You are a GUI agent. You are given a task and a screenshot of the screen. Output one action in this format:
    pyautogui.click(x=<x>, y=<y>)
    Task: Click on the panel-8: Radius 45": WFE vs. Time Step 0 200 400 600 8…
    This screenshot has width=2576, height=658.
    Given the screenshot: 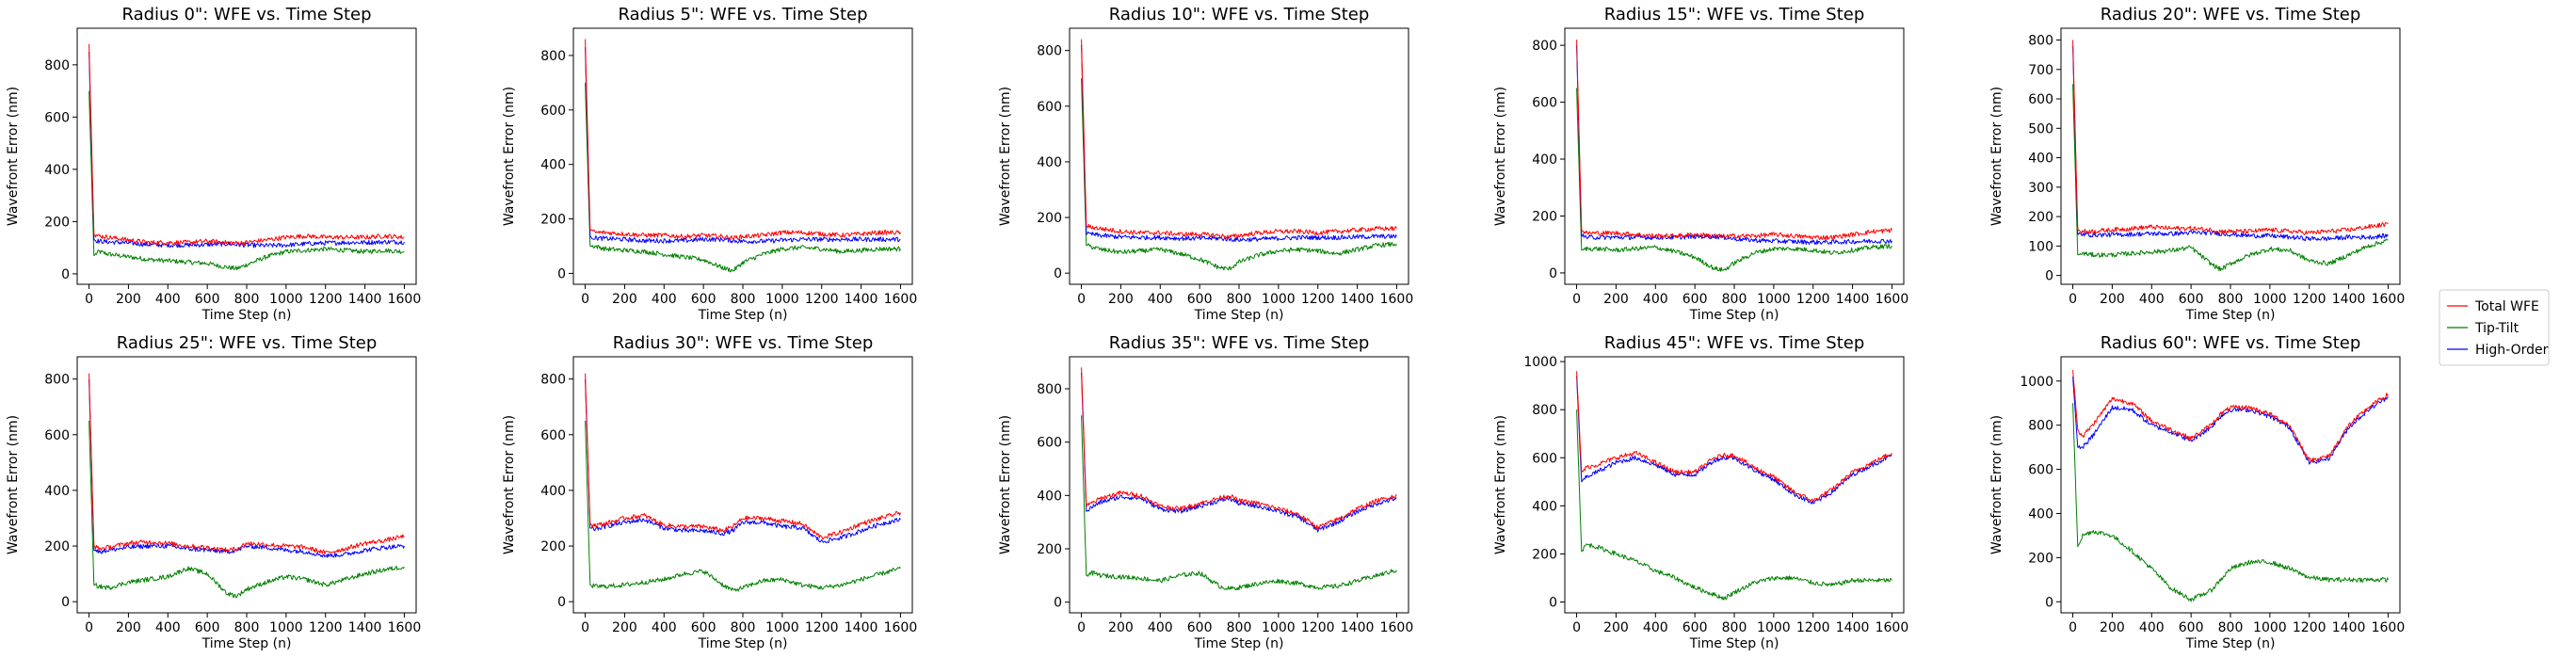 What is the action you would take?
    pyautogui.click(x=1700, y=492)
    